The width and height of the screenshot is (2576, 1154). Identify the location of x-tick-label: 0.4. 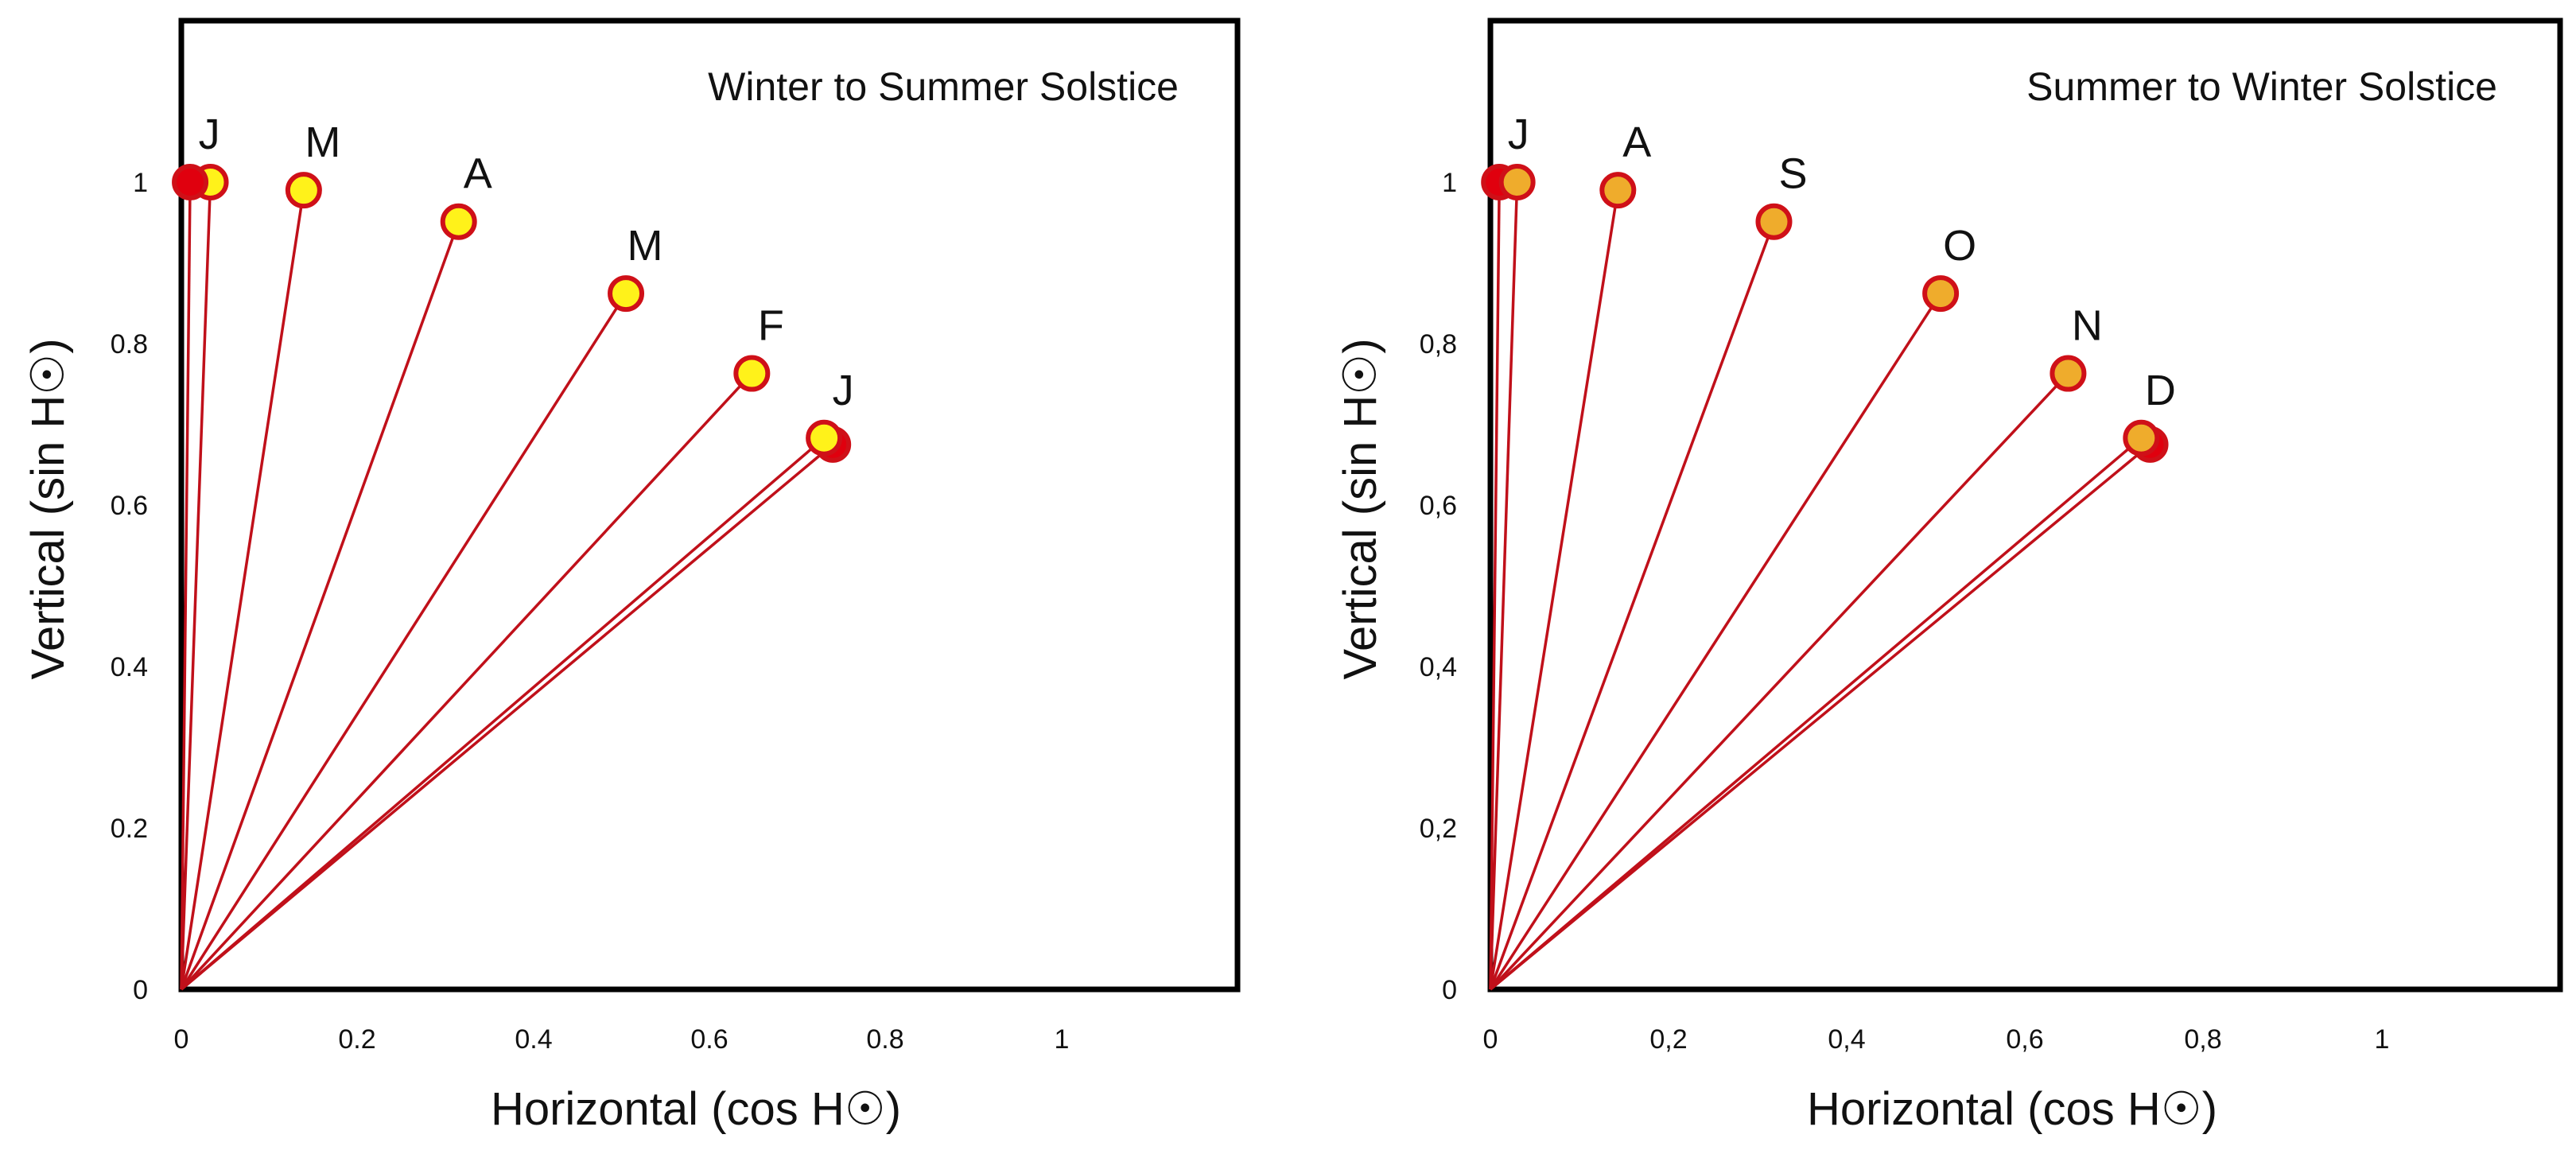
(533, 1040).